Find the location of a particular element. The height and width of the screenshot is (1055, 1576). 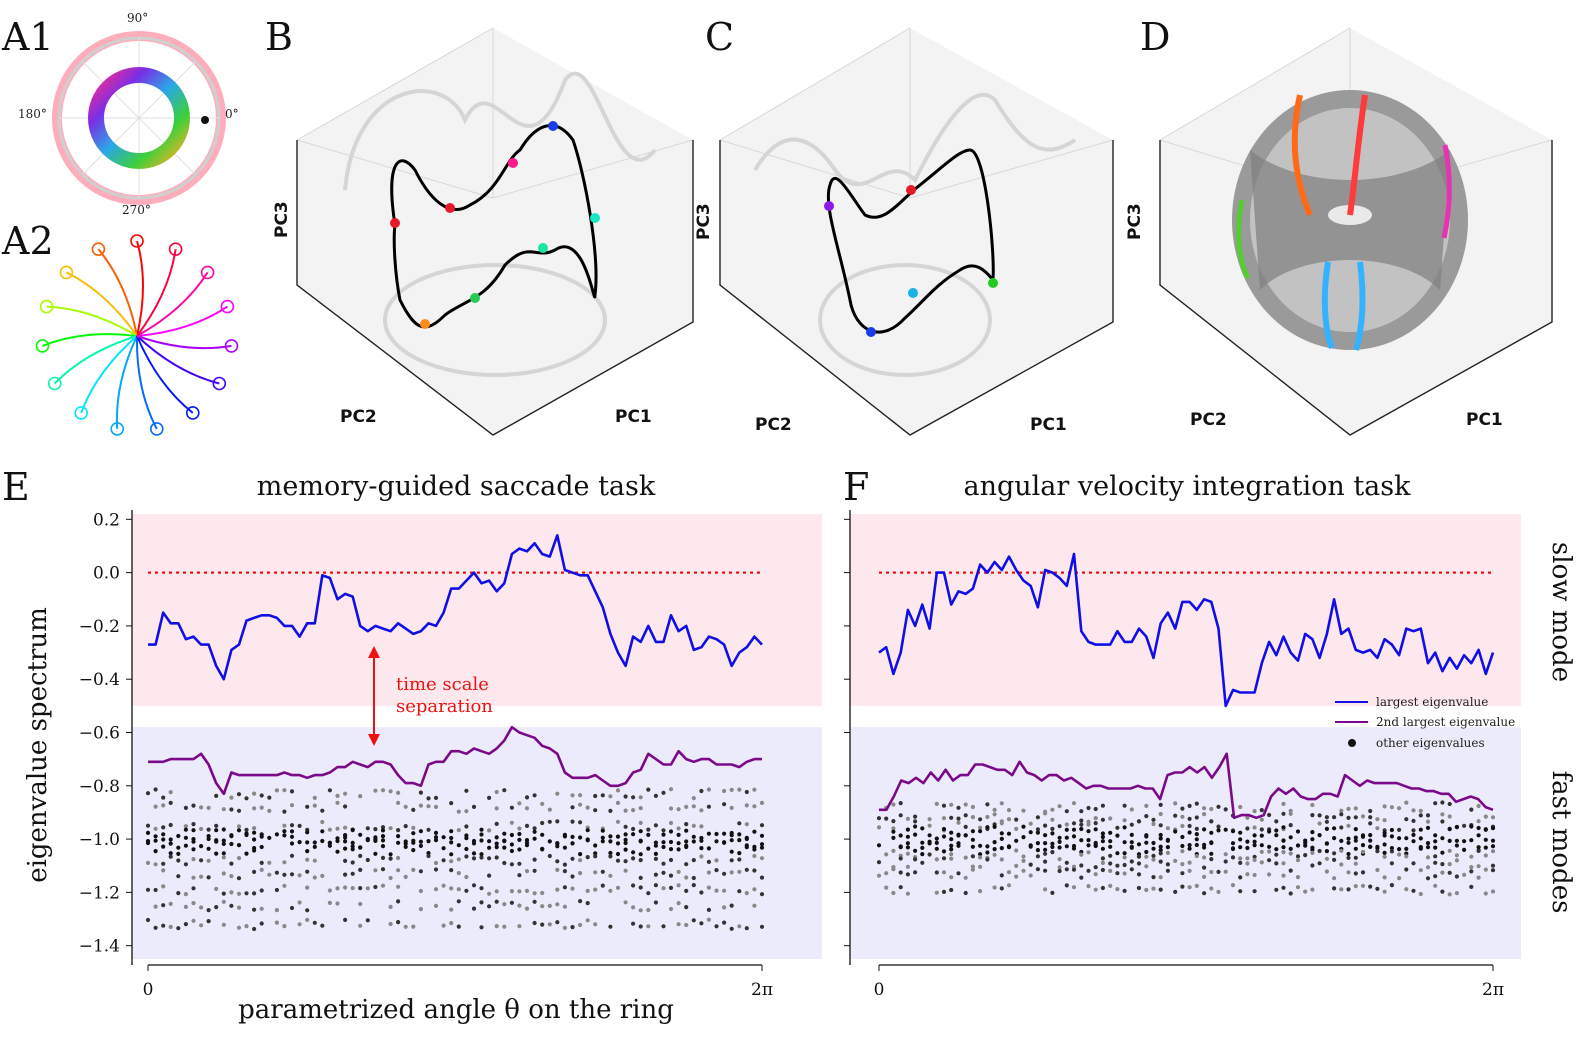

axis-pc3-b: PC3 is located at coordinates (282, 219).